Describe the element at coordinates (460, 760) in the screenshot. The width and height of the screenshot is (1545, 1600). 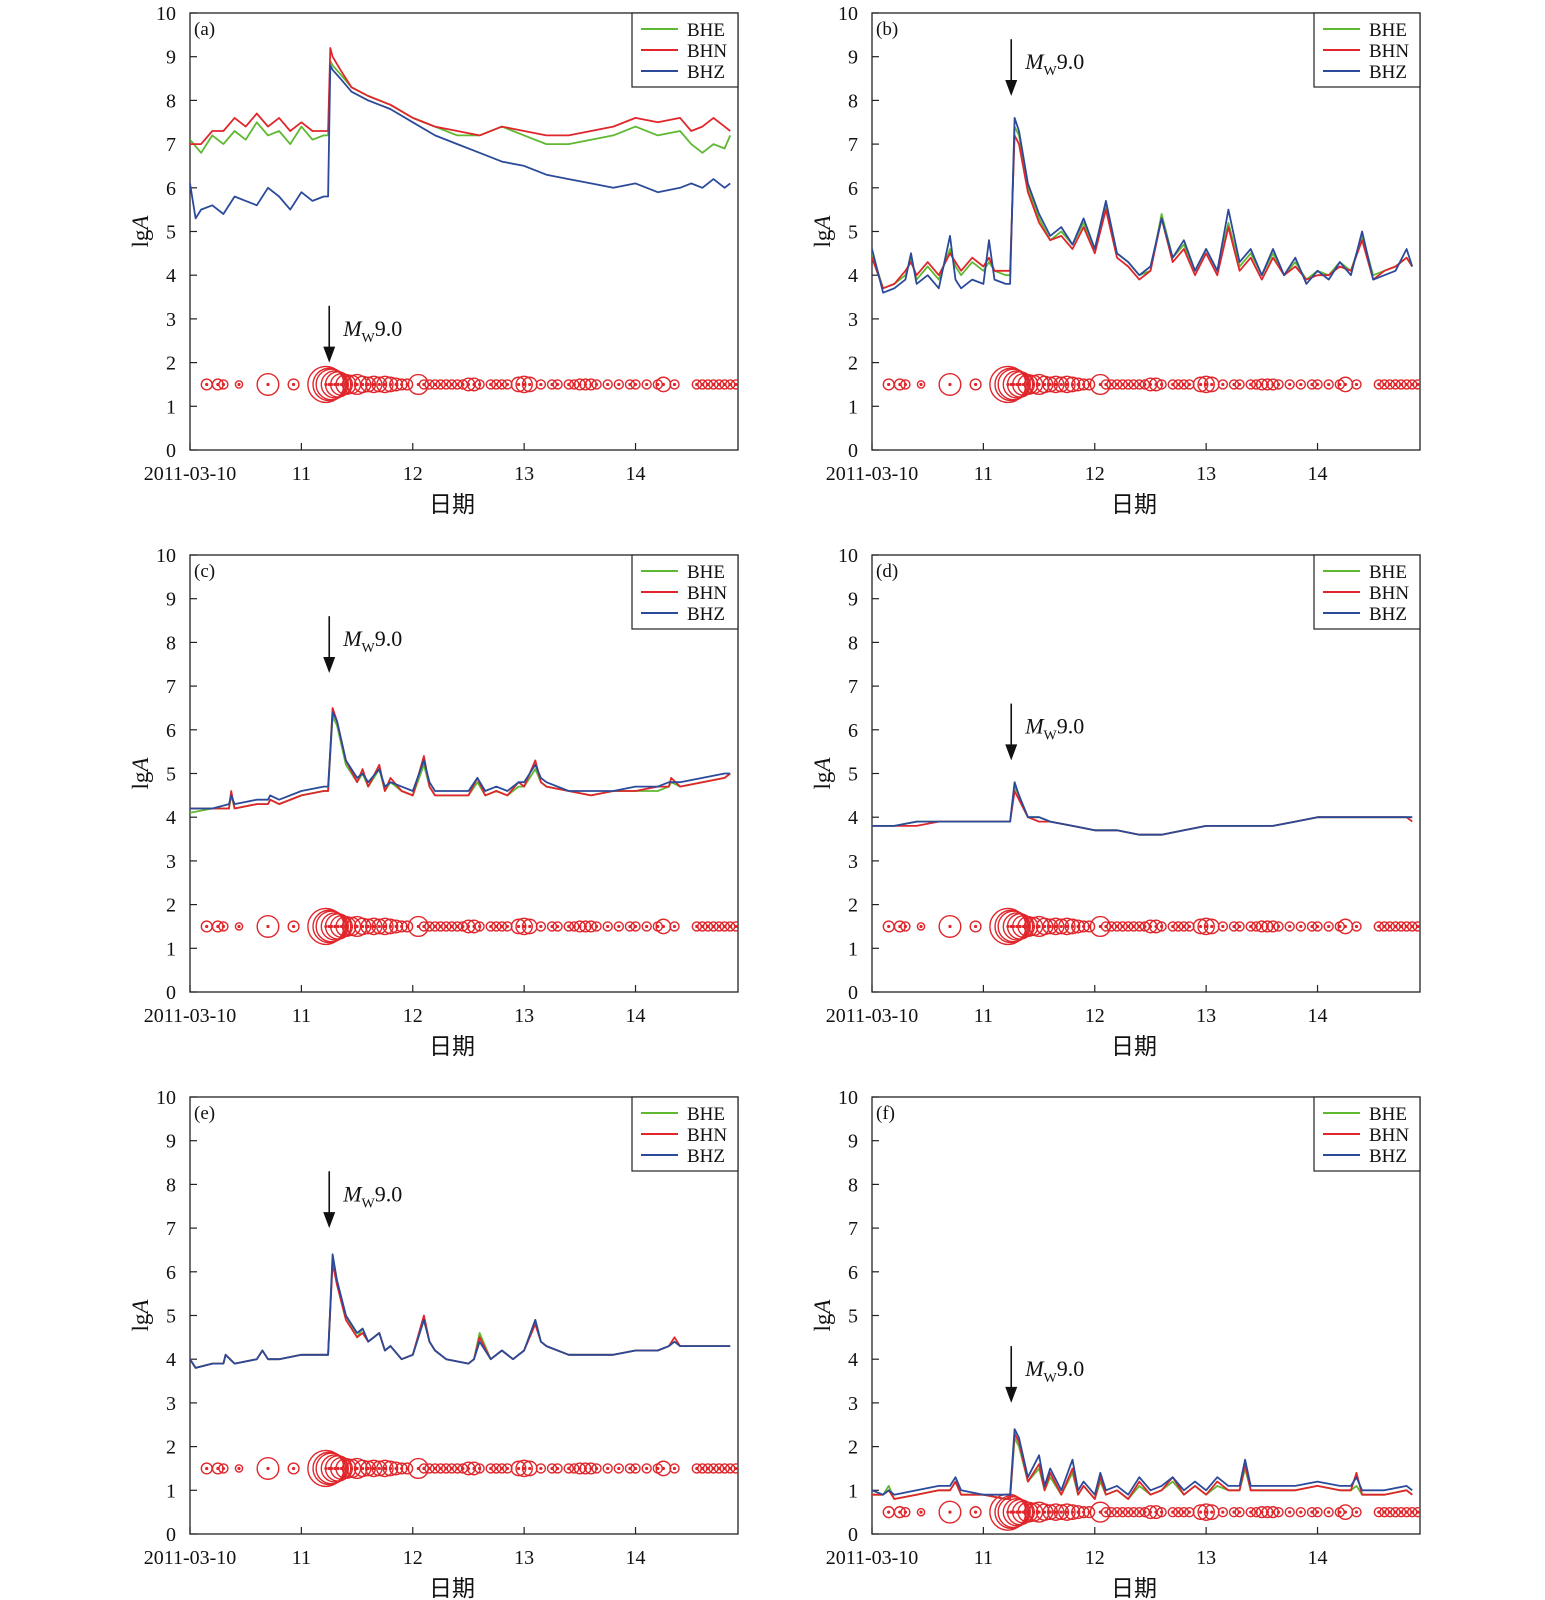
I see `series-lines` at that location.